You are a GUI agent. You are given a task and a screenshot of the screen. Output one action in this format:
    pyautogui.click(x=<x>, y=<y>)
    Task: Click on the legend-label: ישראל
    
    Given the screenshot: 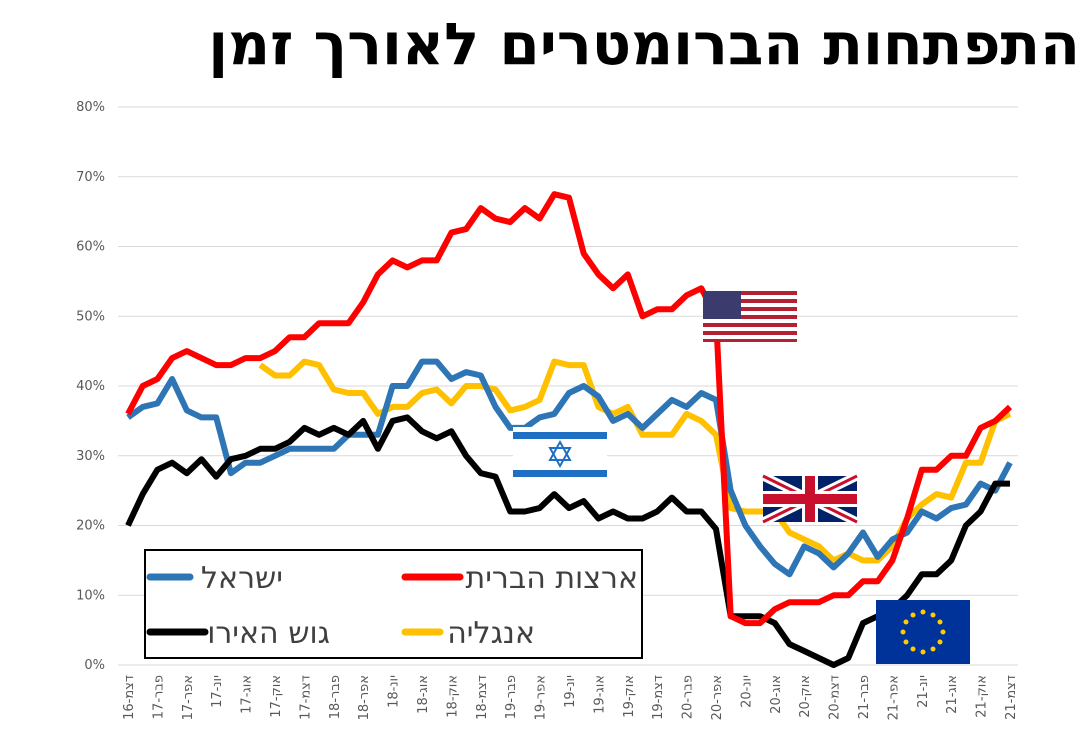 What is the action you would take?
    pyautogui.click(x=242, y=578)
    